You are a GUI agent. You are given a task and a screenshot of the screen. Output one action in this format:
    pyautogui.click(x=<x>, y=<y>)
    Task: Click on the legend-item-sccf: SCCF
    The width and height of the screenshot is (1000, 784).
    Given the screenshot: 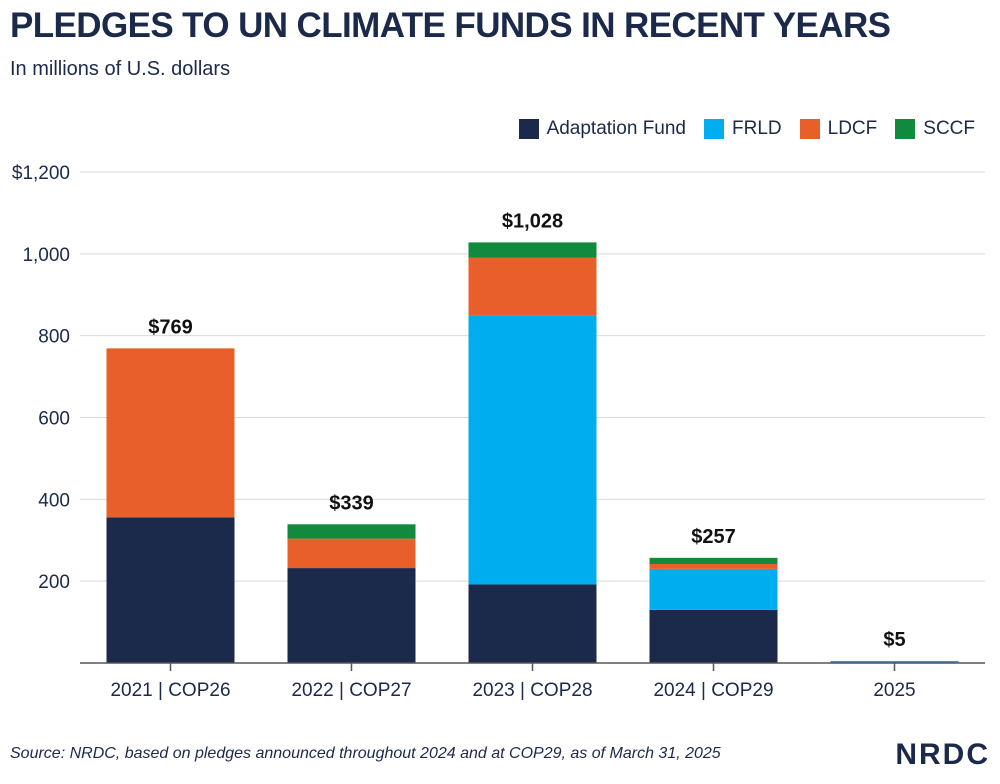 What is the action you would take?
    pyautogui.click(x=935, y=129)
    